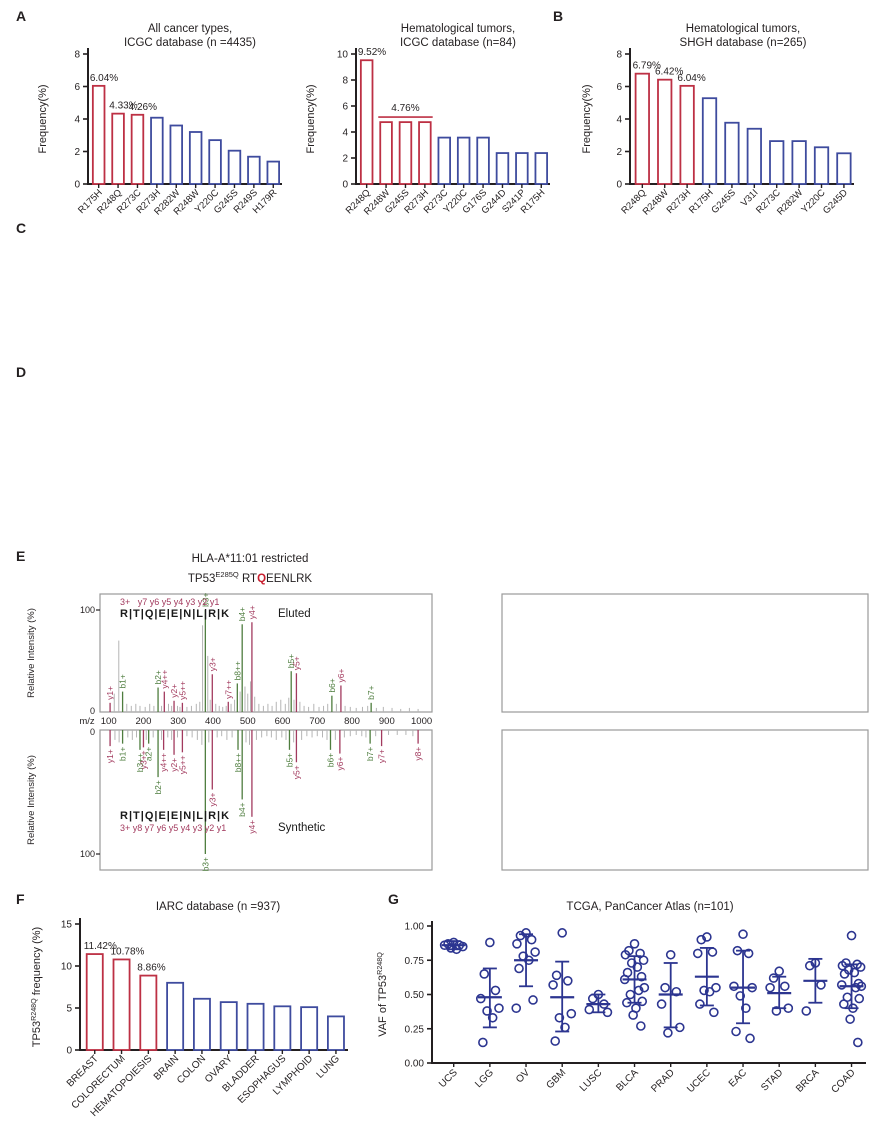 The width and height of the screenshot is (874, 1125). What do you see at coordinates (94, 1002) in the screenshot?
I see `bar-BREAST` at bounding box center [94, 1002].